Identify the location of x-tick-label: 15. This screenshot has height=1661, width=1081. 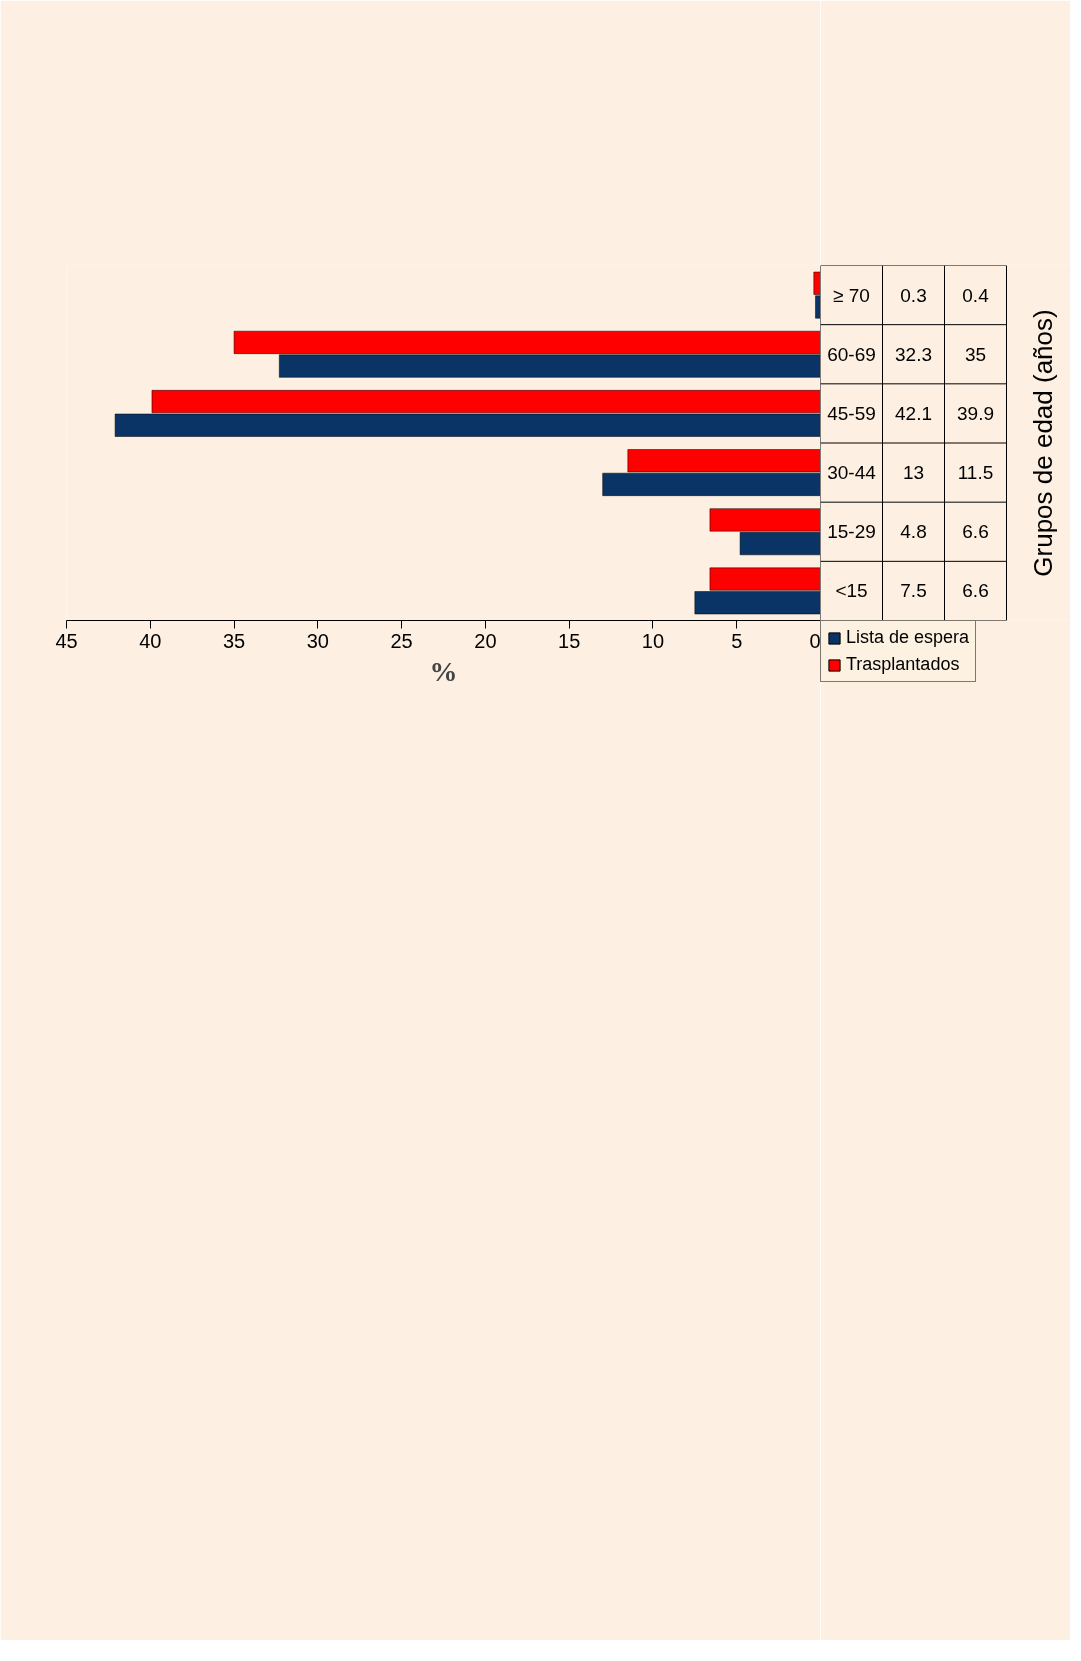
(569, 640).